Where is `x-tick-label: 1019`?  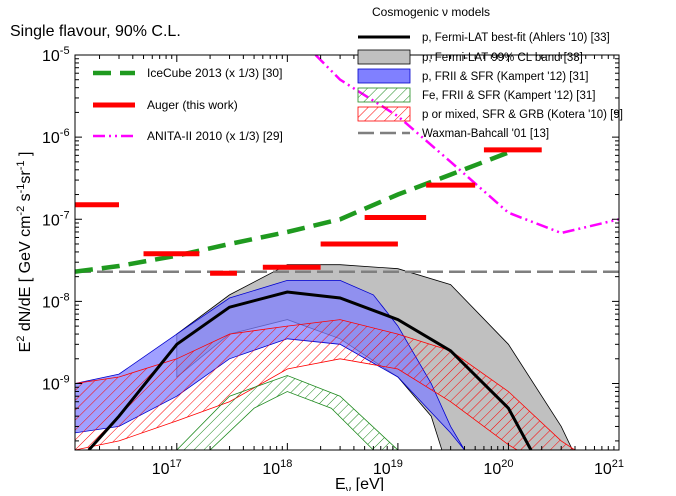 x-tick-label: 1019 is located at coordinates (388, 468).